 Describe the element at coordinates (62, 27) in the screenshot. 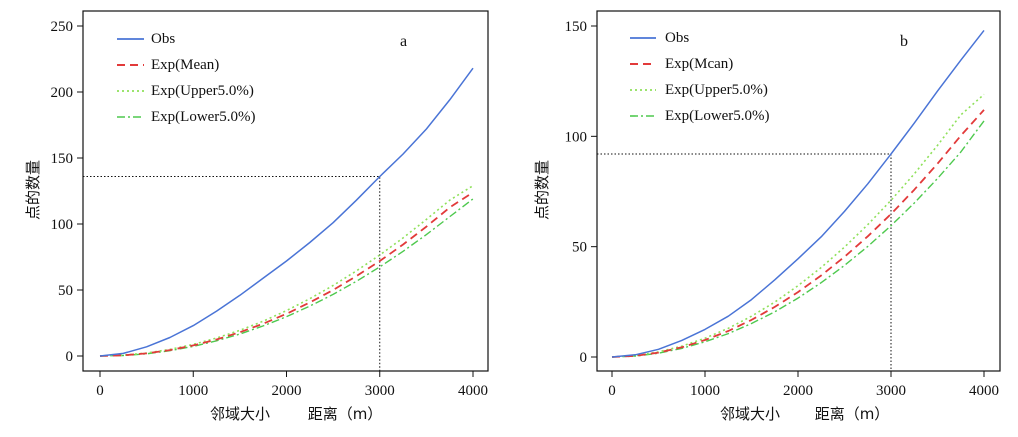

I see `y-tick-label: 250` at that location.